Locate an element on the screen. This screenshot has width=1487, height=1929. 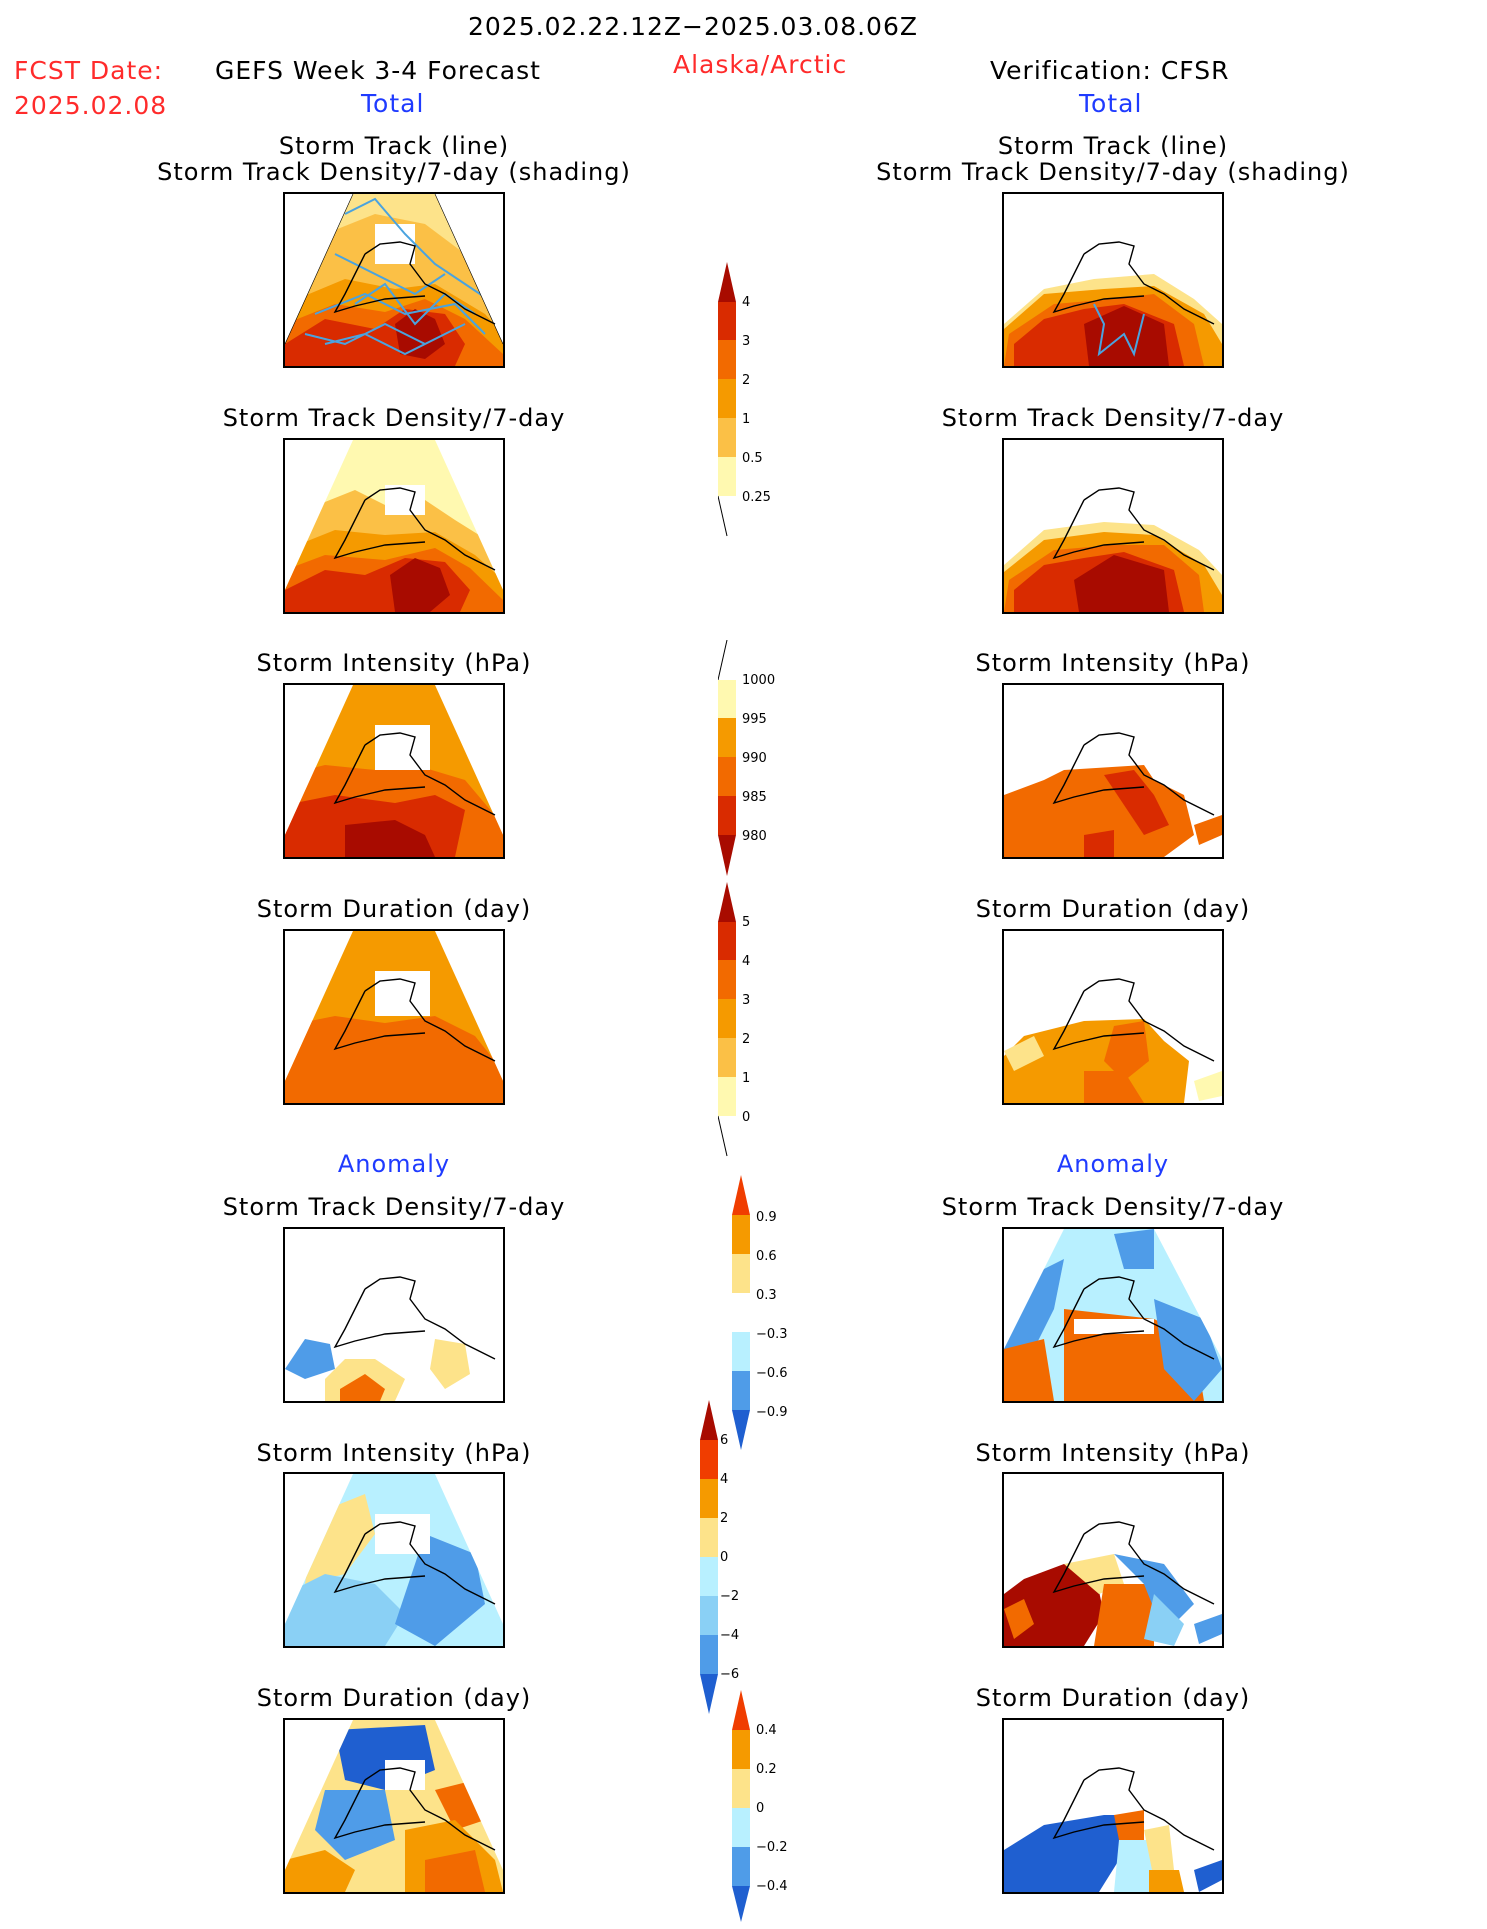
cb-duration-anom-tick: 0 is located at coordinates (760, 1808).